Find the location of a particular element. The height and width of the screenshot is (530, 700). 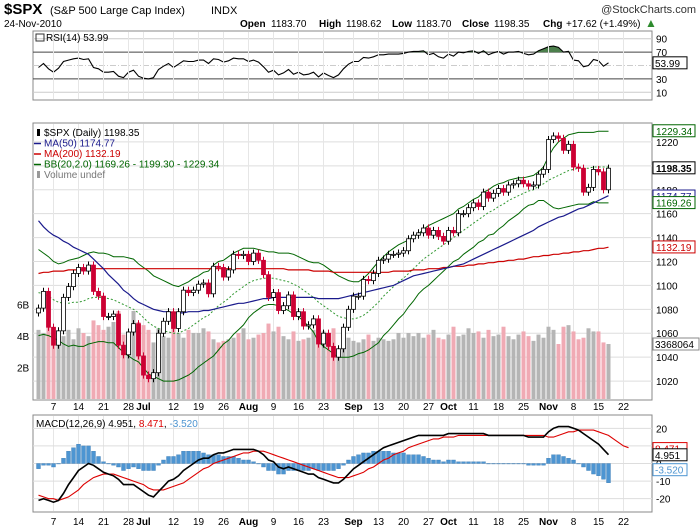

x-tick-label: 20 is located at coordinates (404, 522).